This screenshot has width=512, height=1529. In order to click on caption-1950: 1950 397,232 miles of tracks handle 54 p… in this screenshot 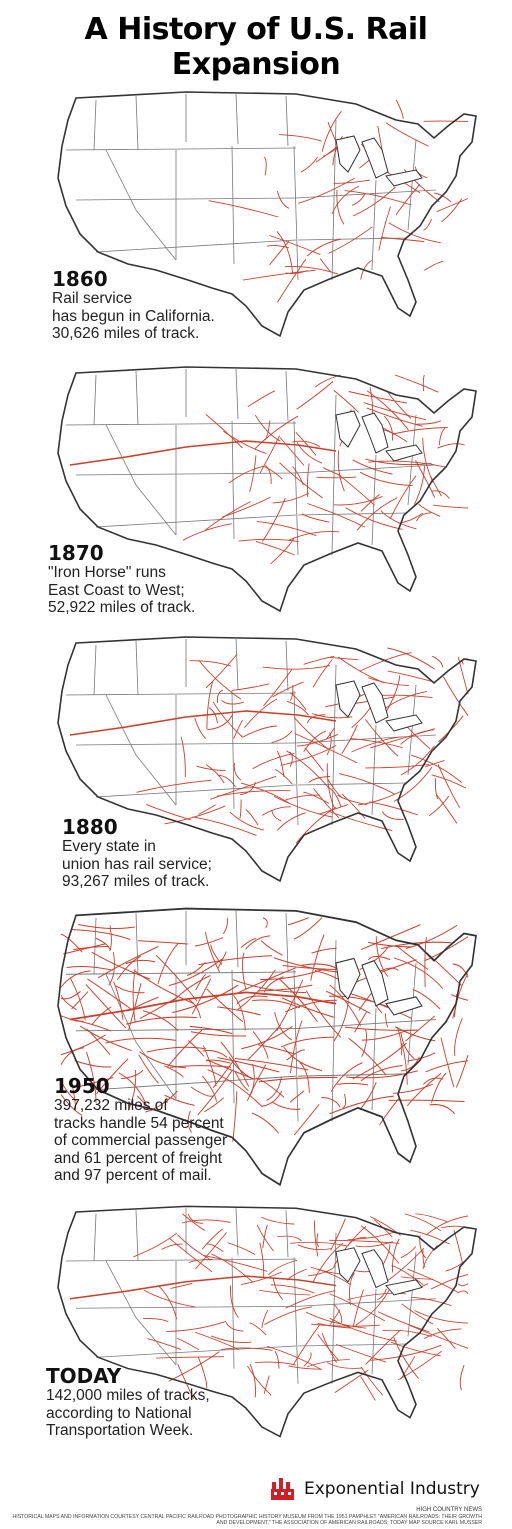, I will do `click(156, 1130)`.